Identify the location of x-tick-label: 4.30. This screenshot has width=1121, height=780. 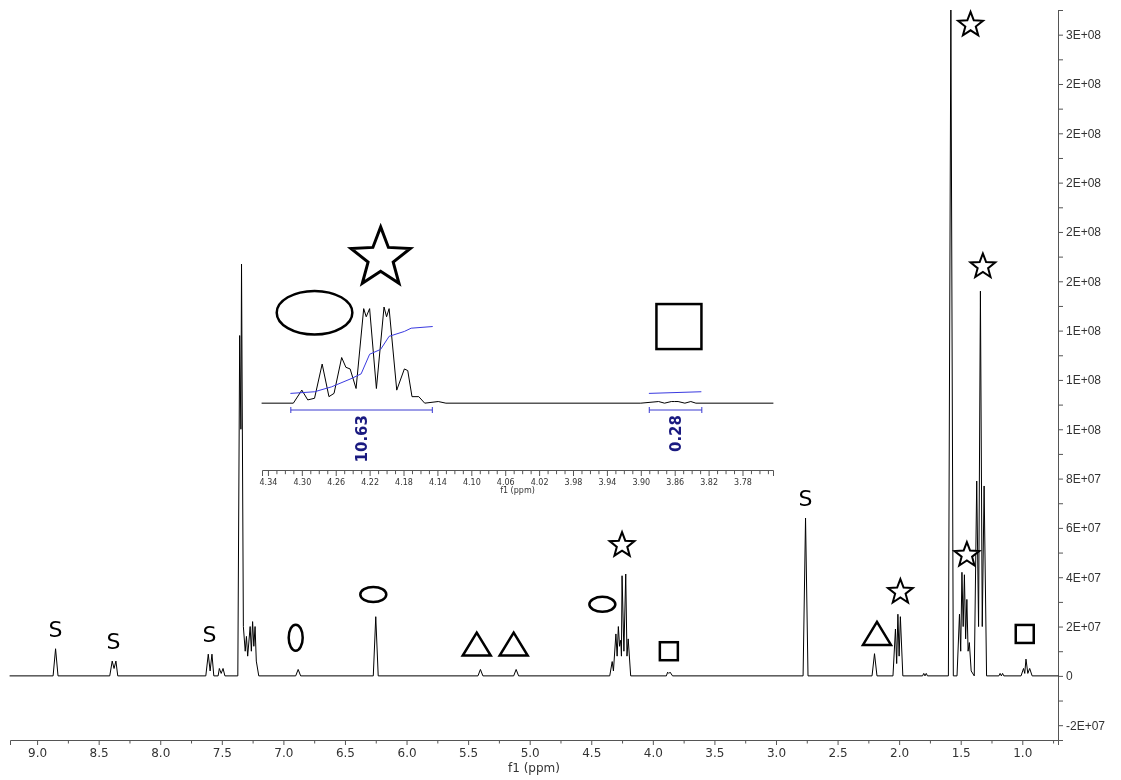
(302, 482).